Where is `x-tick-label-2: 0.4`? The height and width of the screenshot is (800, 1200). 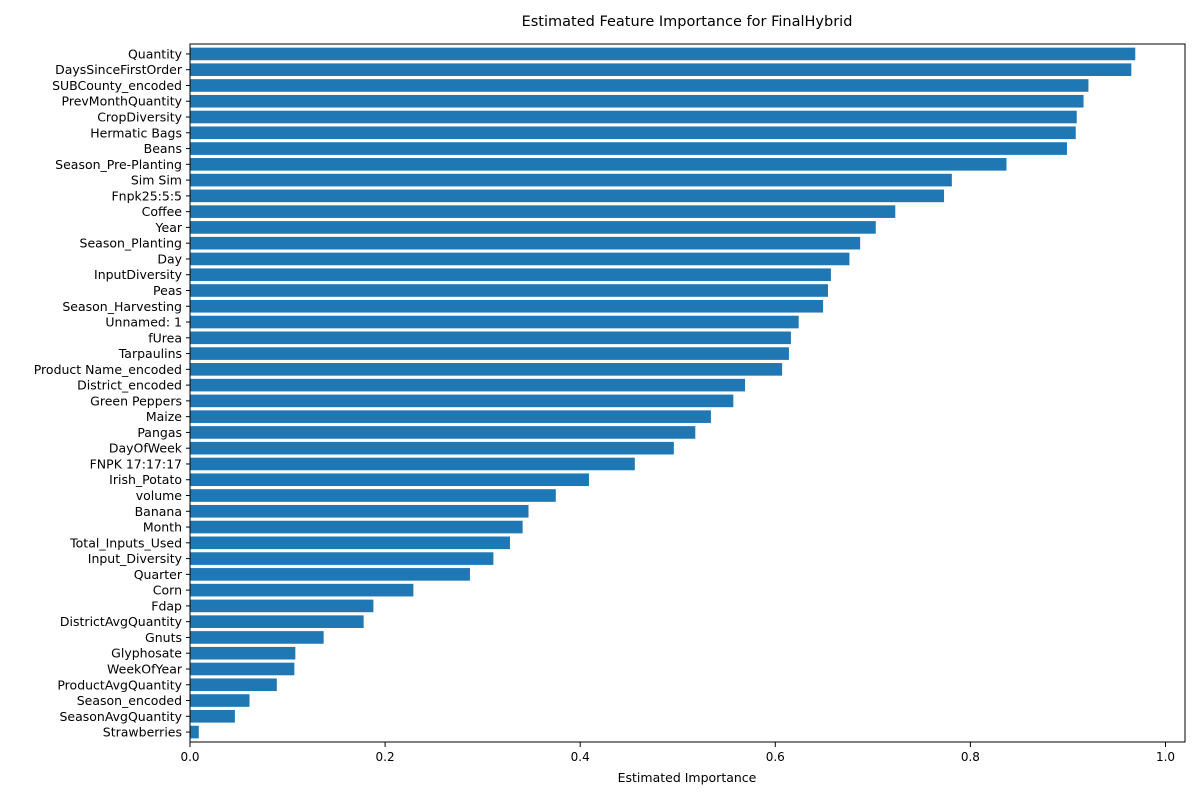
x-tick-label-2: 0.4 is located at coordinates (580, 757).